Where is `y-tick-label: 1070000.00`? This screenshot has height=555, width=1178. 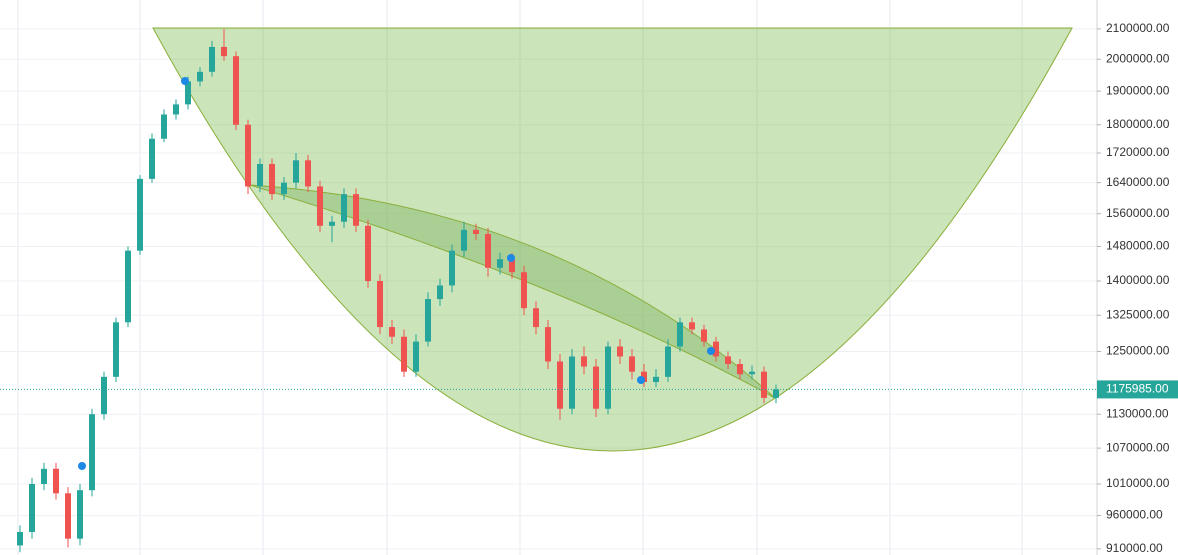
y-tick-label: 1070000.00 is located at coordinates (1138, 447).